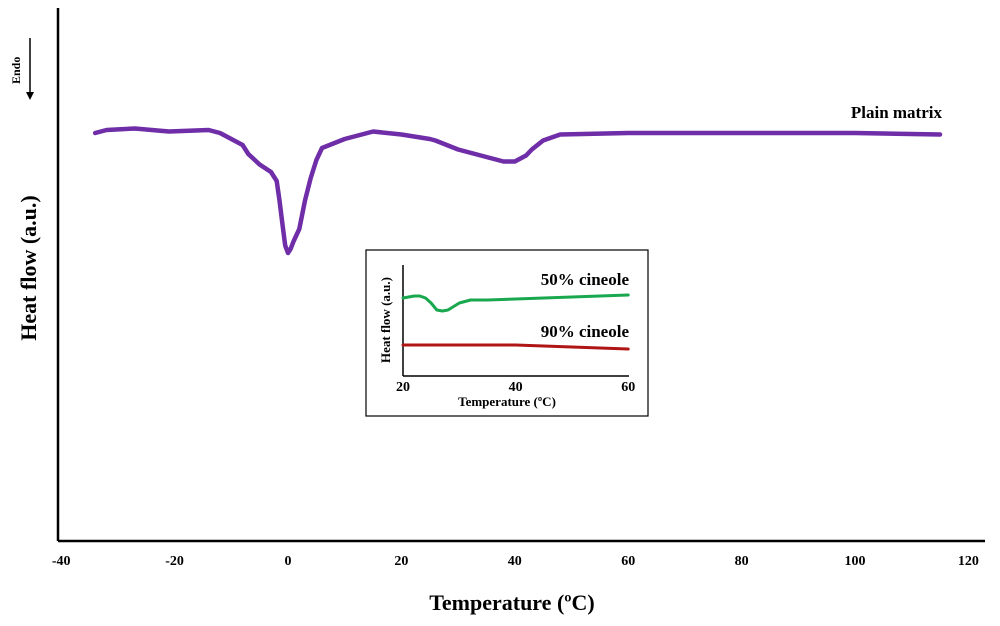  What do you see at coordinates (61, 561) in the screenshot?
I see `x-tick-label: -40` at bounding box center [61, 561].